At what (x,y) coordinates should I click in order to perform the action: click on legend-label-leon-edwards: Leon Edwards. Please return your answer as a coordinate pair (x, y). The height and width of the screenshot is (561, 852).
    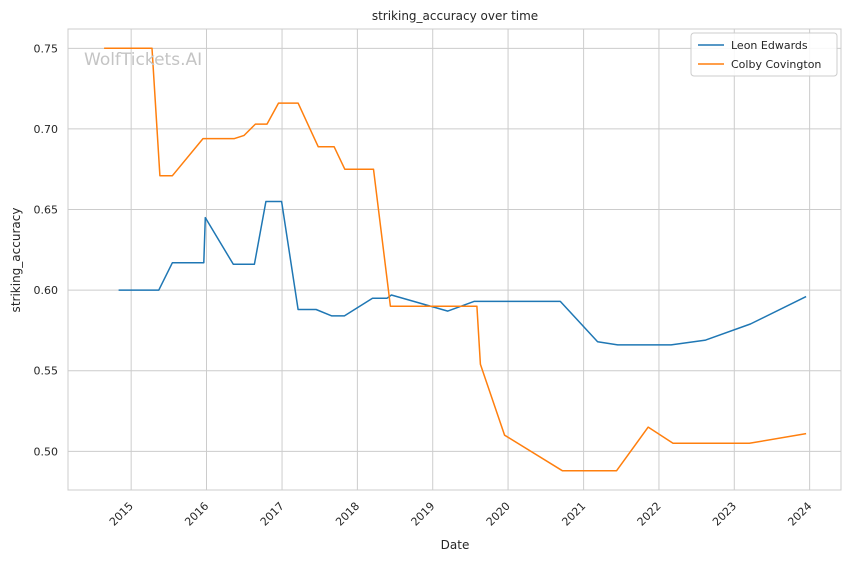
    Looking at the image, I should click on (769, 45).